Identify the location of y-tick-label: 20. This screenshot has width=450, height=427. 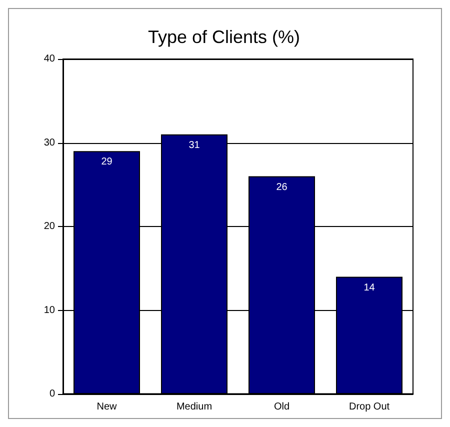
(50, 226).